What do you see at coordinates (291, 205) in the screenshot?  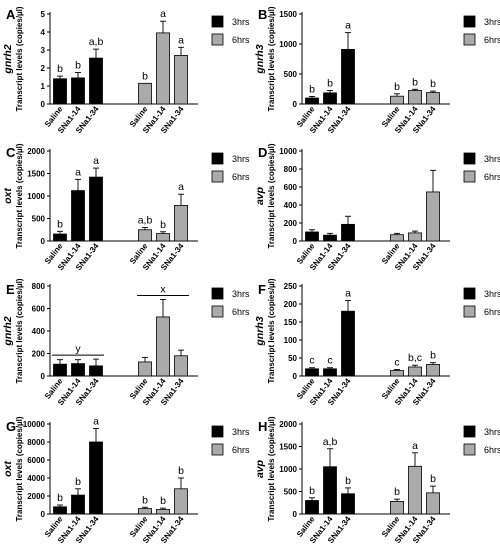 I see `y-tick-label: 400` at bounding box center [291, 205].